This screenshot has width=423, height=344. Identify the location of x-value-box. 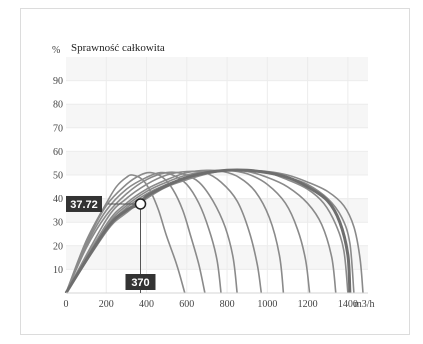
(140, 282).